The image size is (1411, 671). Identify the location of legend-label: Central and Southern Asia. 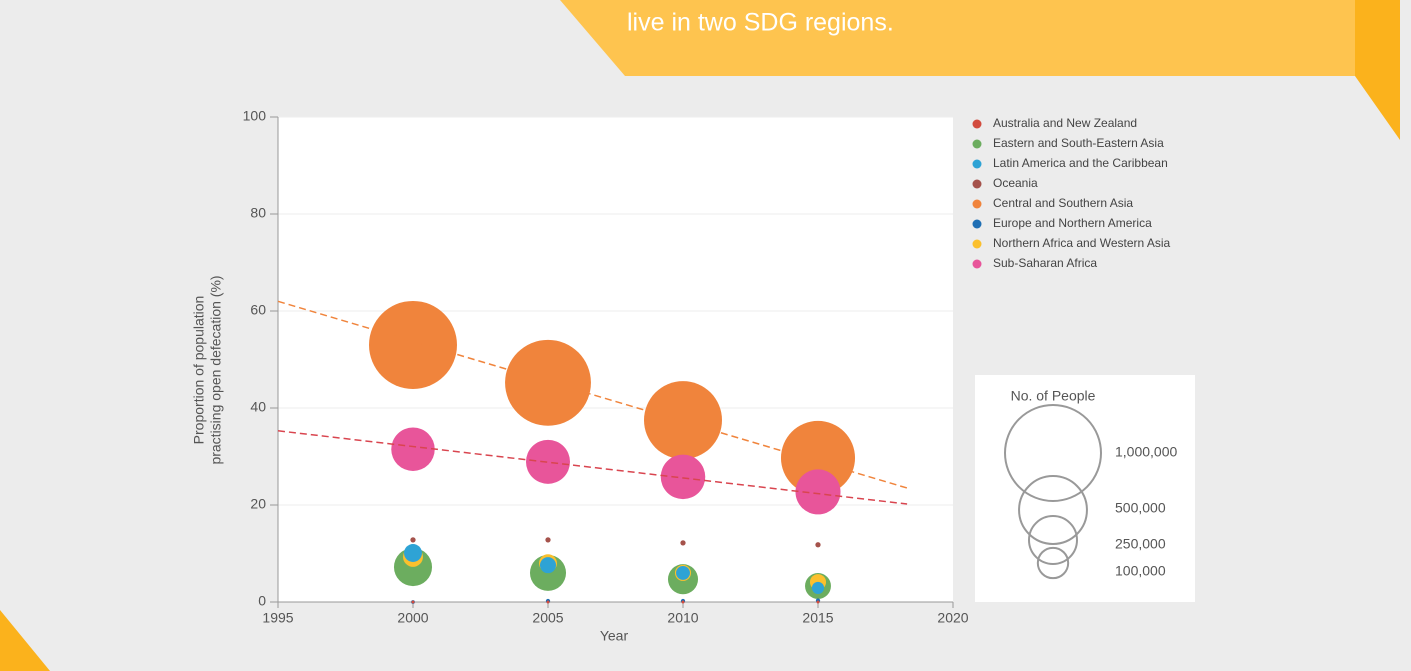
(1063, 203).